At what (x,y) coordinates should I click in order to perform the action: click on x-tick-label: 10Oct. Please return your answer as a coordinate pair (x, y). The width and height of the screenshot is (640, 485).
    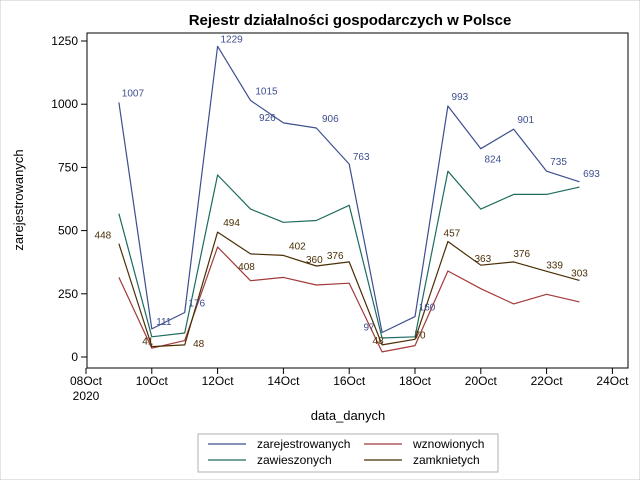
    Looking at the image, I should click on (152, 381).